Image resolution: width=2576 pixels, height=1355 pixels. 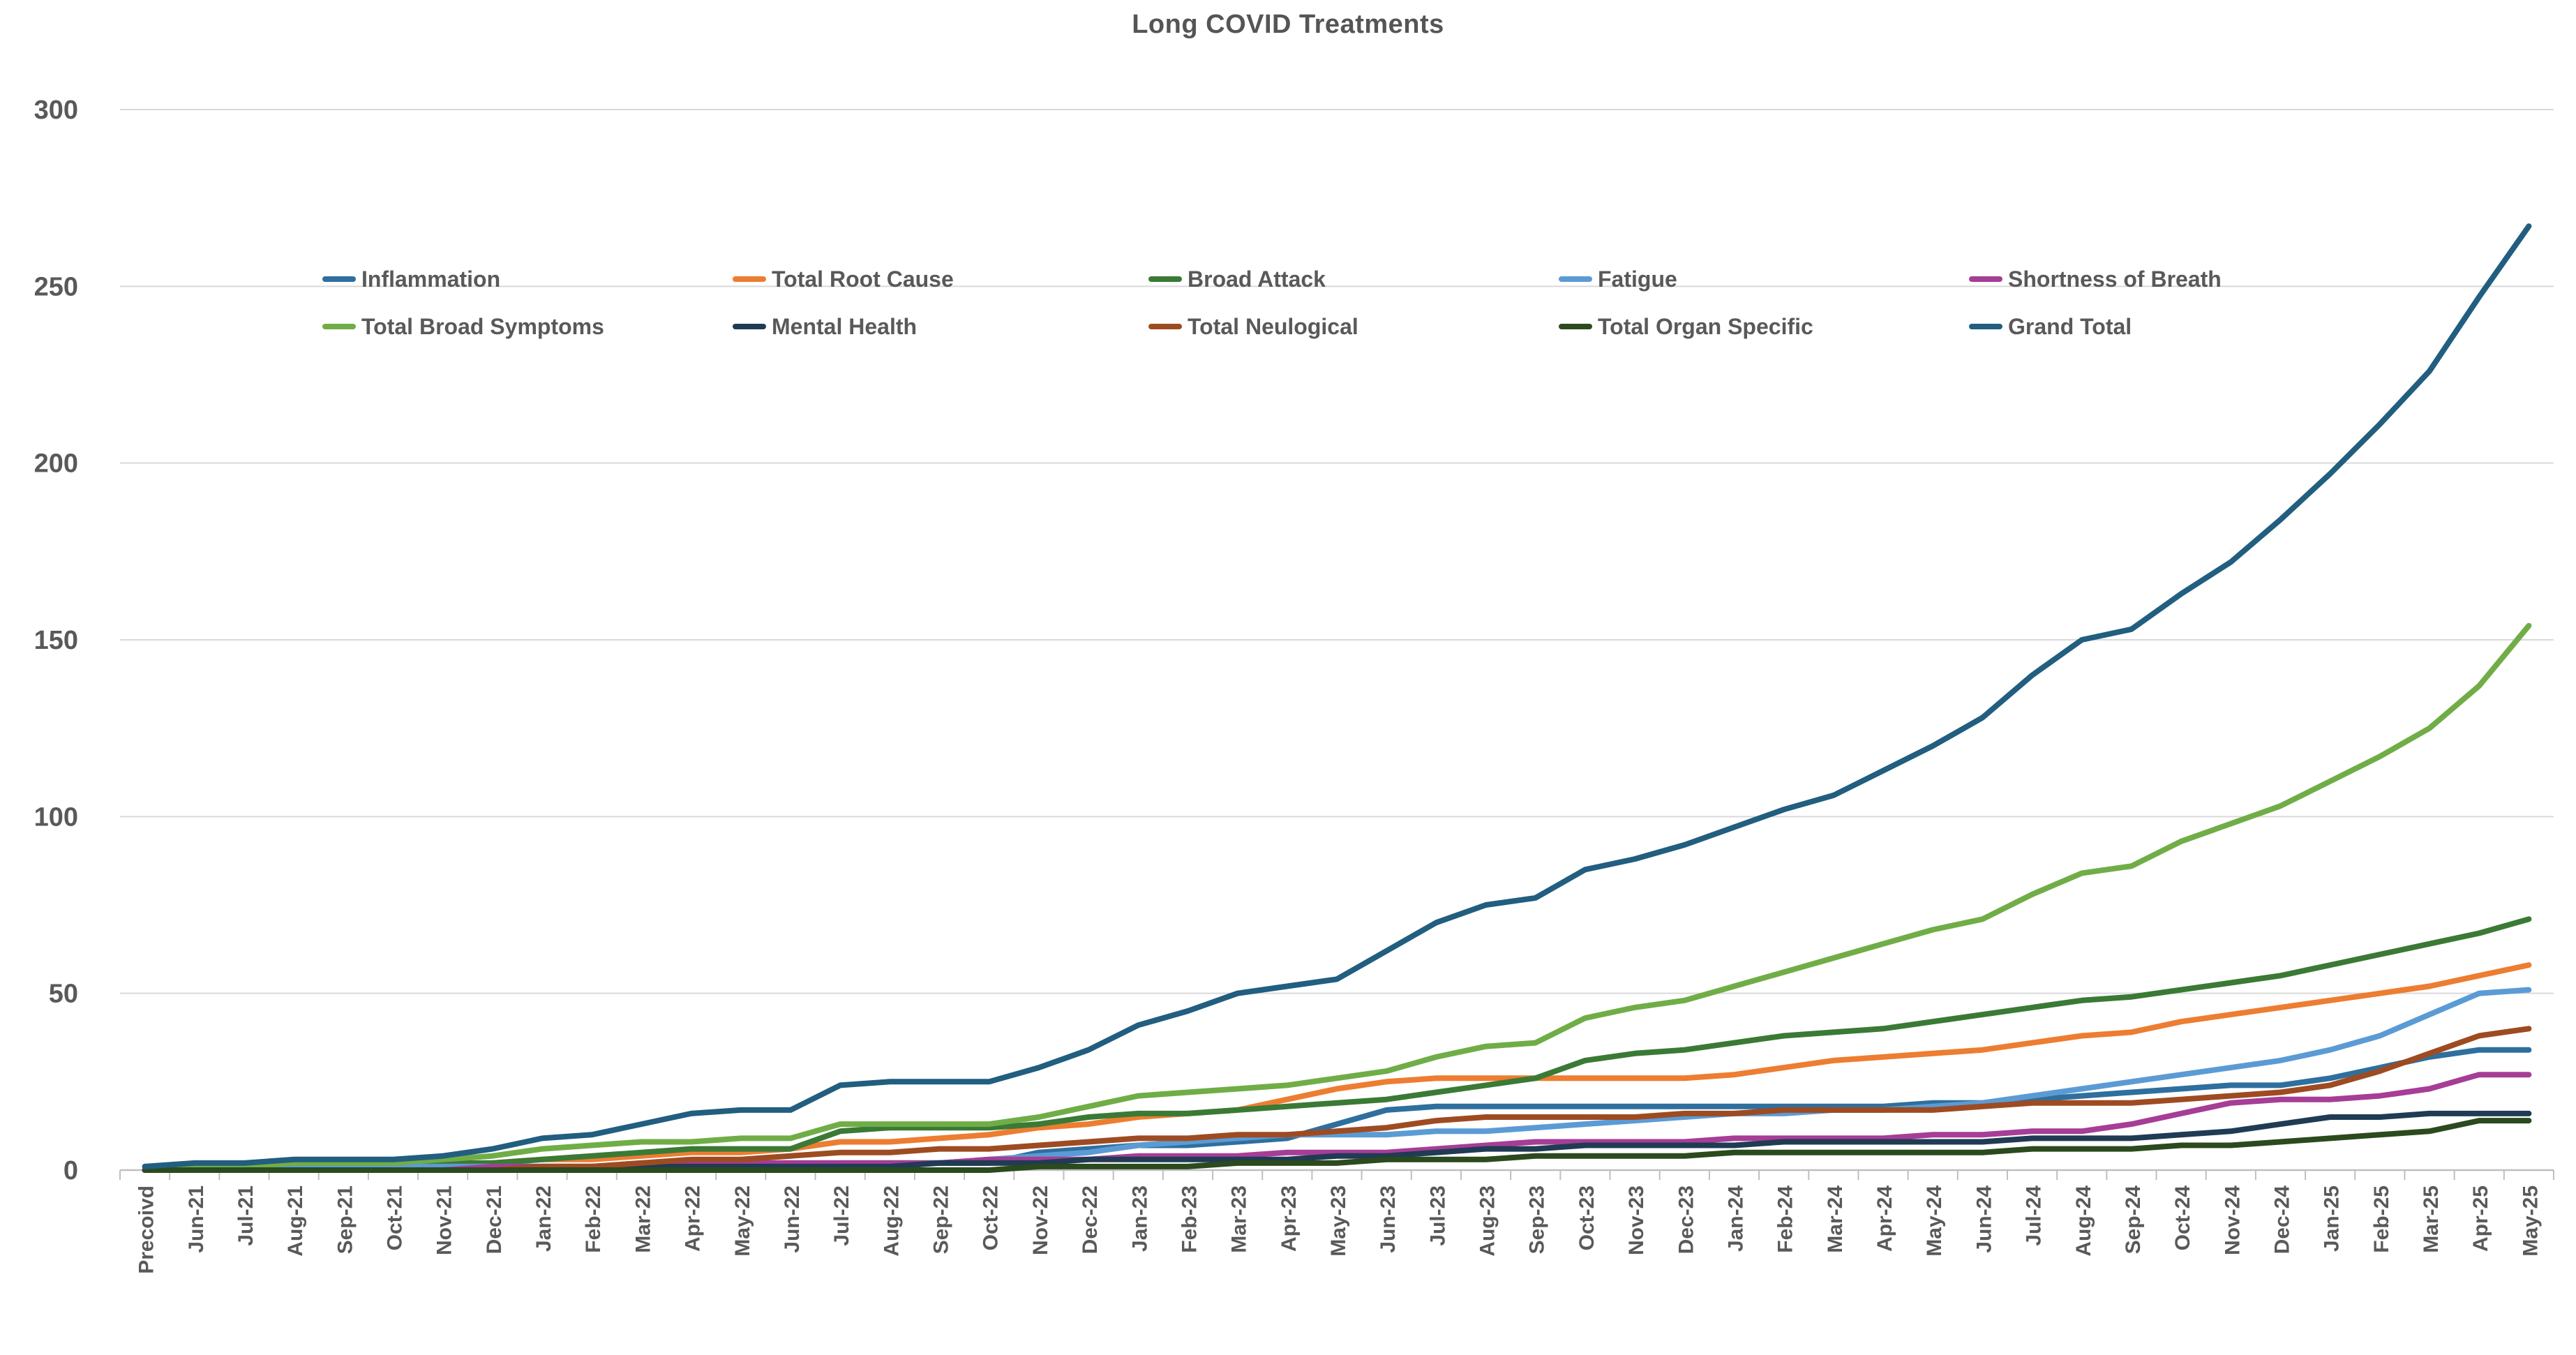 What do you see at coordinates (593, 1219) in the screenshot?
I see `x-tick-label-Feb-22: Feb-22` at bounding box center [593, 1219].